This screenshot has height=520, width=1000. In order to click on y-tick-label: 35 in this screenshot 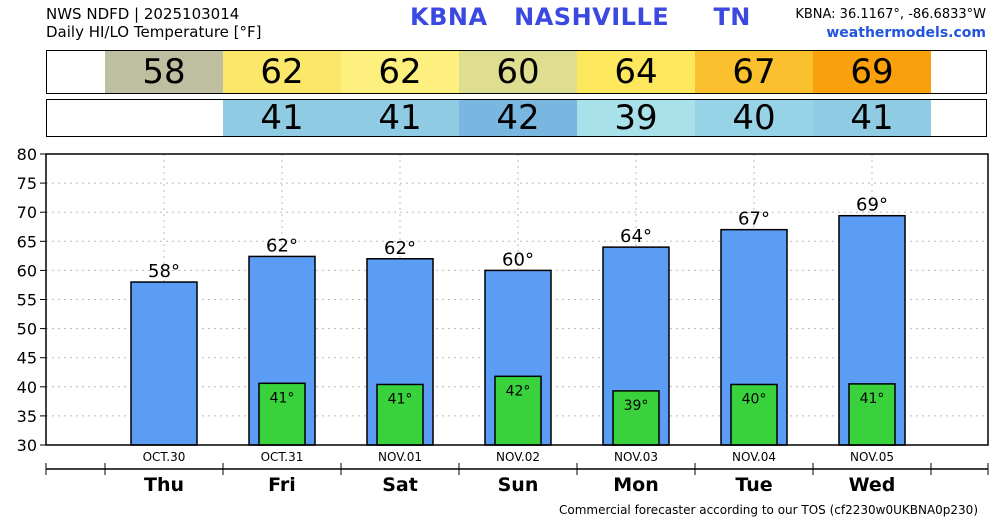, I will do `click(27, 416)`.